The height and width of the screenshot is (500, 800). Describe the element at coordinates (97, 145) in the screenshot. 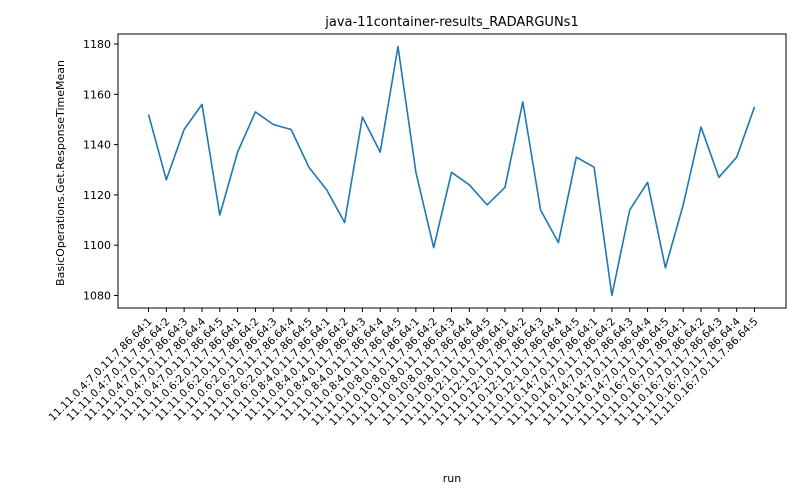

I see `y-tick-label: 1140` at that location.